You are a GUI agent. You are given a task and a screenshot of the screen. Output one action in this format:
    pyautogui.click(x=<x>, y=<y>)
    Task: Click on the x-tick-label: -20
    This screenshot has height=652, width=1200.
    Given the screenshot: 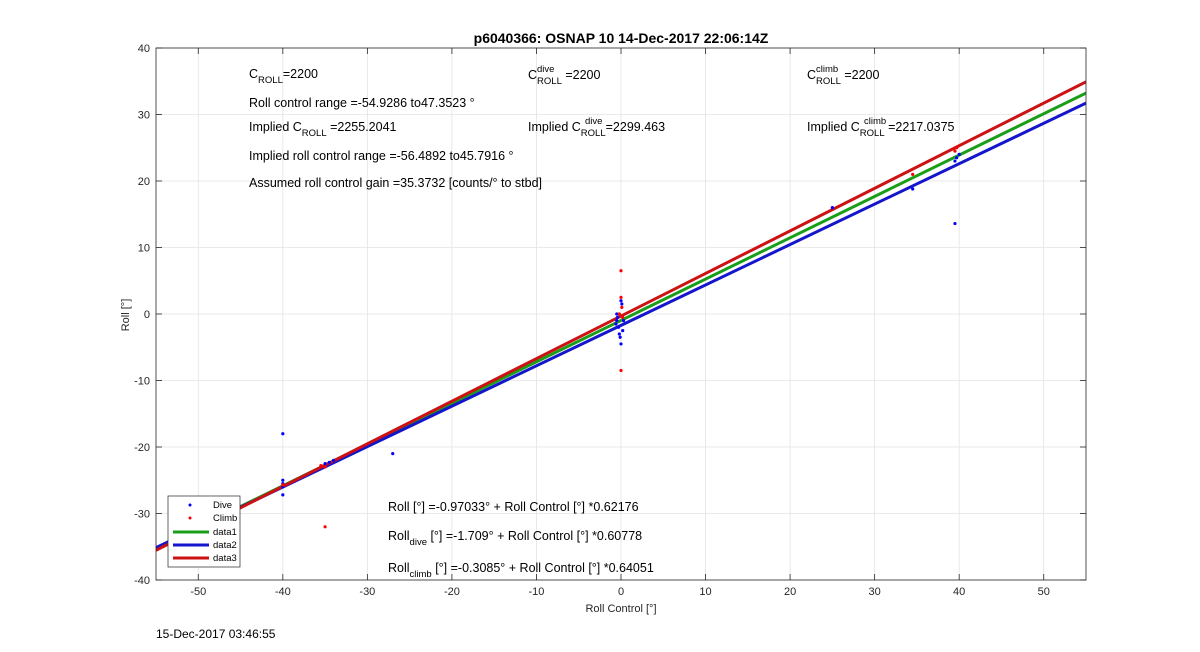 What is the action you would take?
    pyautogui.click(x=452, y=592)
    